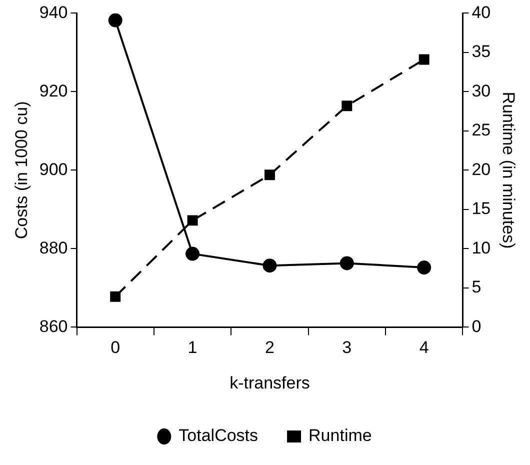 The image size is (530, 465). I want to click on legend-label: Runtime, so click(340, 436).